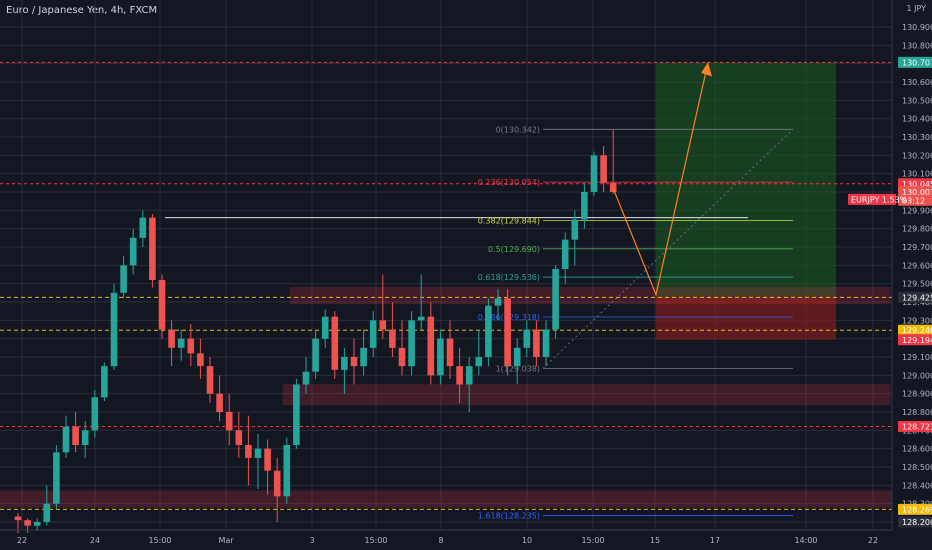 Image resolution: width=932 pixels, height=550 pixels. I want to click on price-tag-label: 128.721, so click(917, 426).